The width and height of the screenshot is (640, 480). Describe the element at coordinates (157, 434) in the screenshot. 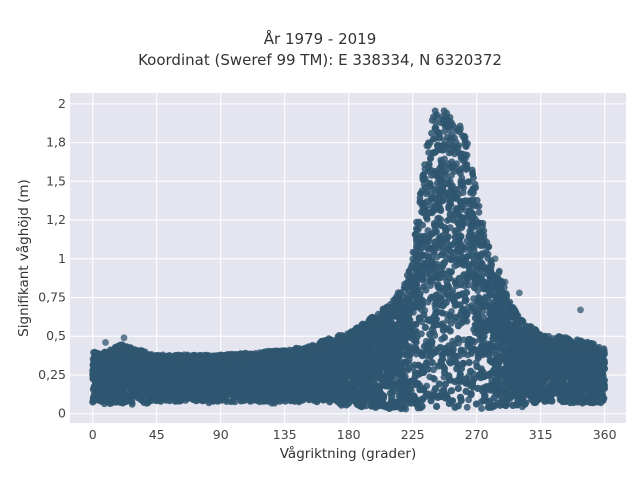

I see `x-tick-label: 45` at that location.